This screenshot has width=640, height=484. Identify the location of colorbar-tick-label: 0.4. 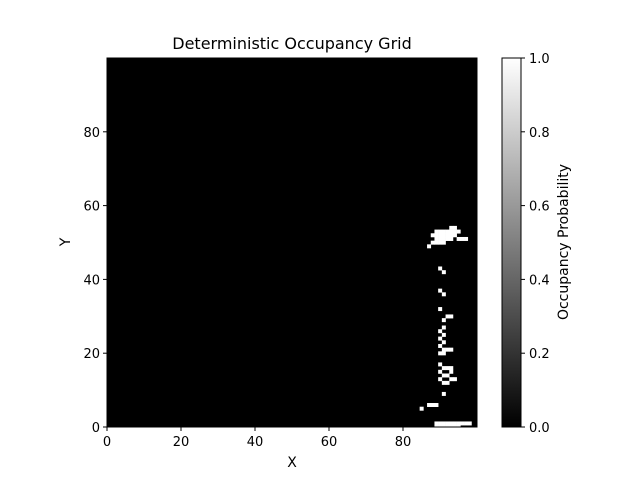
(539, 280).